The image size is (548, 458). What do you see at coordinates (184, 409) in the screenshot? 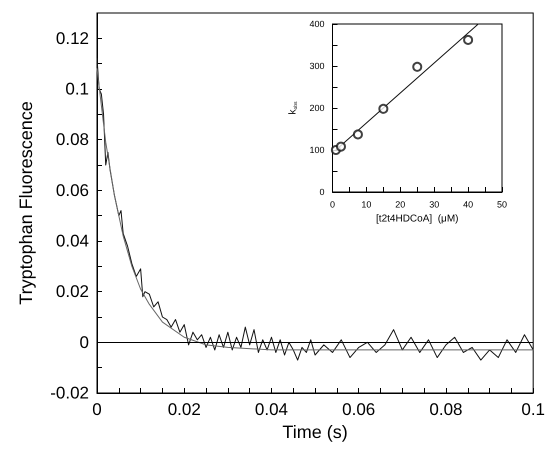
I see `x-tick-label: 0.02` at bounding box center [184, 409].